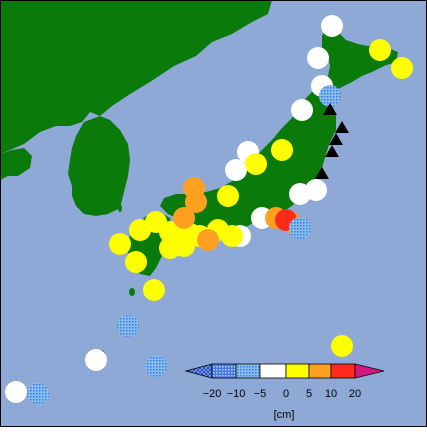 Image resolution: width=427 pixels, height=432 pixels. Describe the element at coordinates (99, 166) in the screenshot. I see `korean-peninsula` at that location.